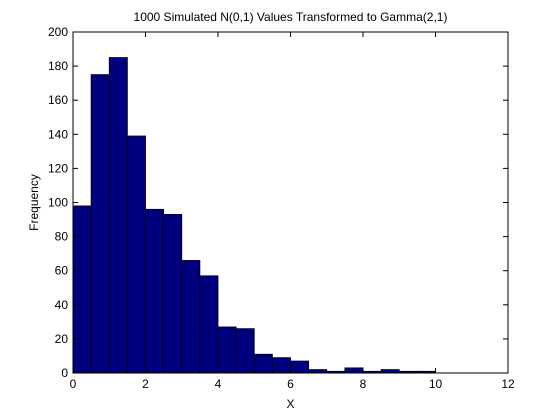 Image resolution: width=560 pixels, height=420 pixels. What do you see at coordinates (218, 384) in the screenshot?
I see `x-tick-label: 4` at bounding box center [218, 384].